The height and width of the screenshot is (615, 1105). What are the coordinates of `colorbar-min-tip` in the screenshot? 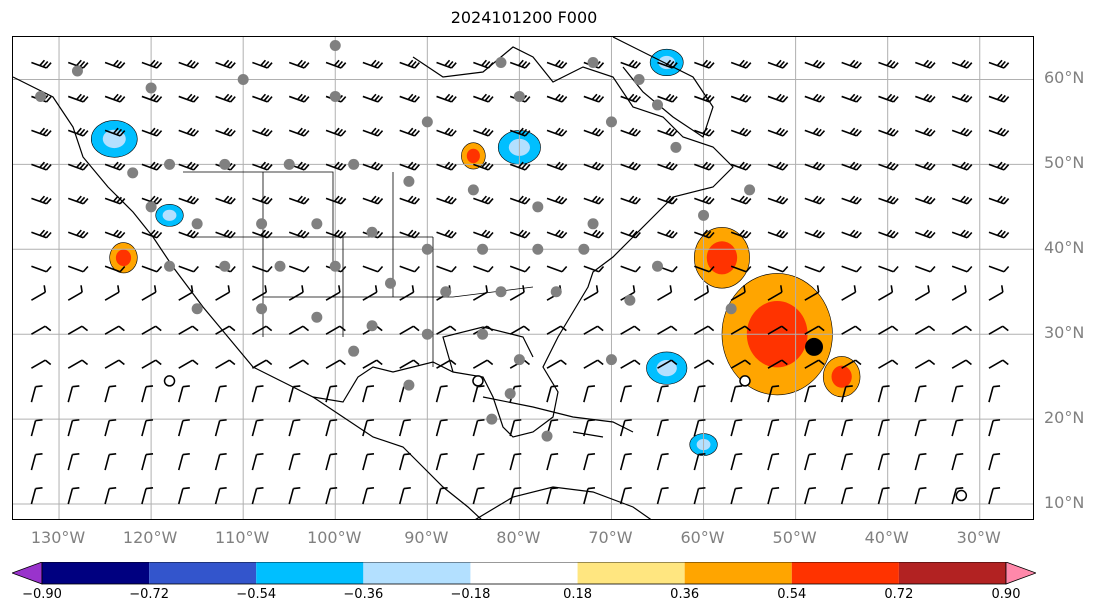 It's located at (27, 573).